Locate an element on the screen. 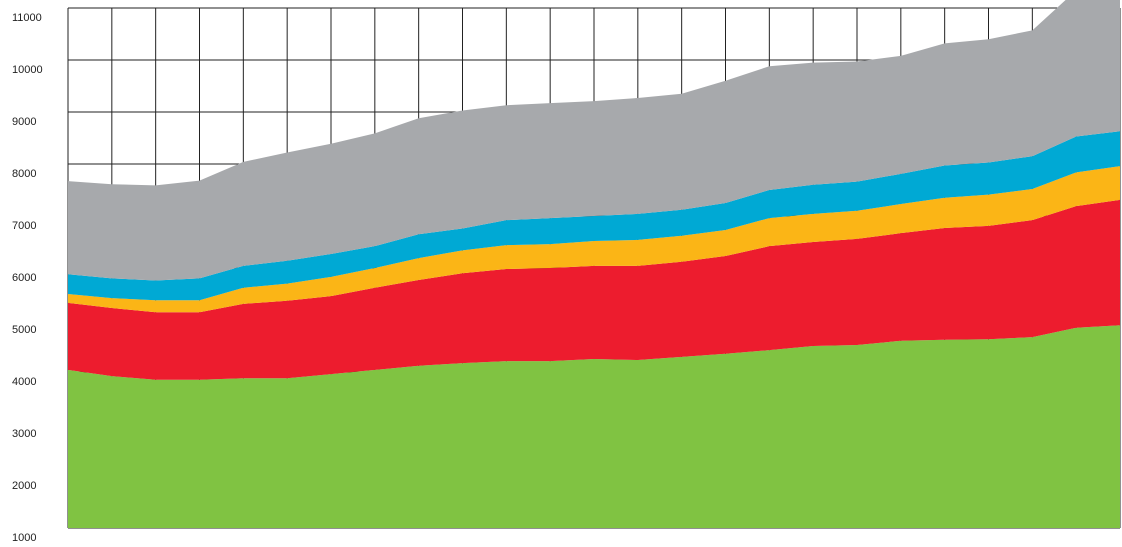 This screenshot has width=1122, height=547. y-tick-label: 4000 is located at coordinates (24, 382).